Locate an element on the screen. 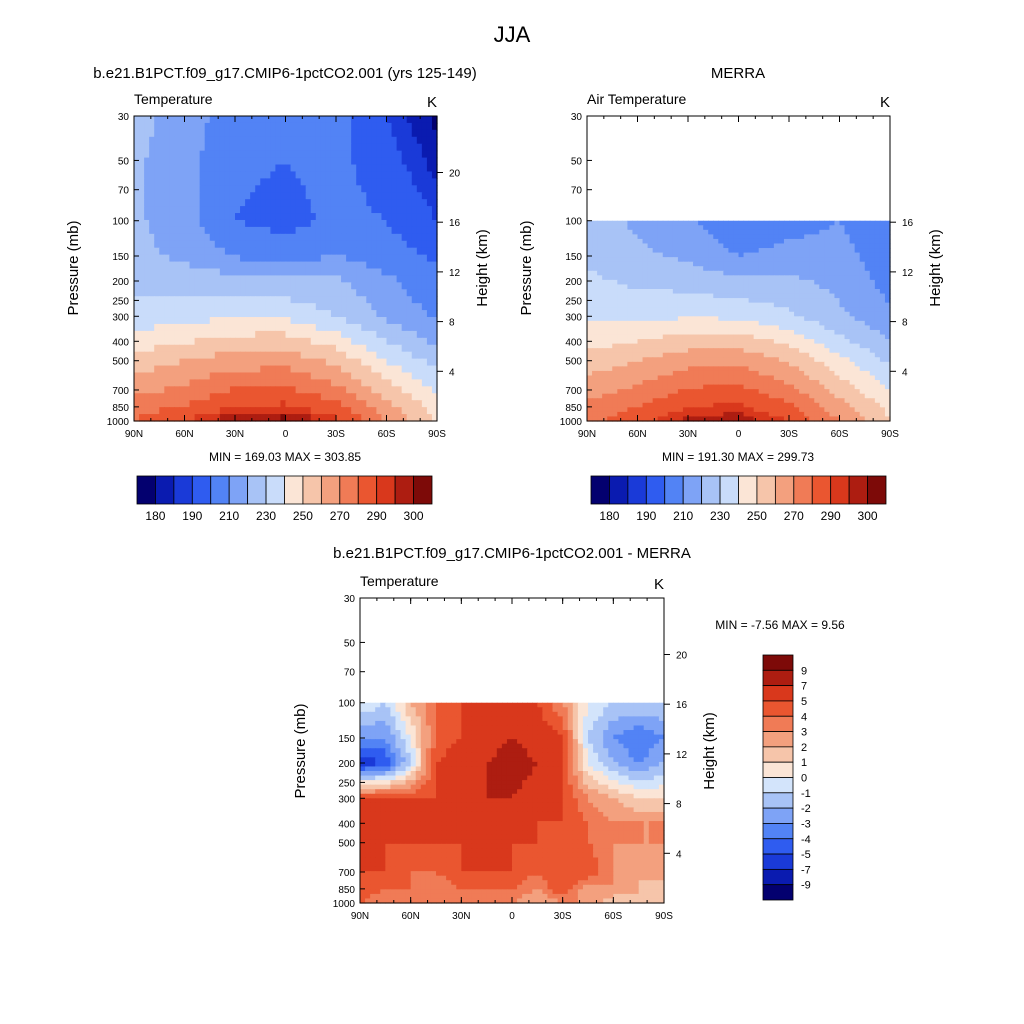  colorbar-swatch is located at coordinates (423, 490).